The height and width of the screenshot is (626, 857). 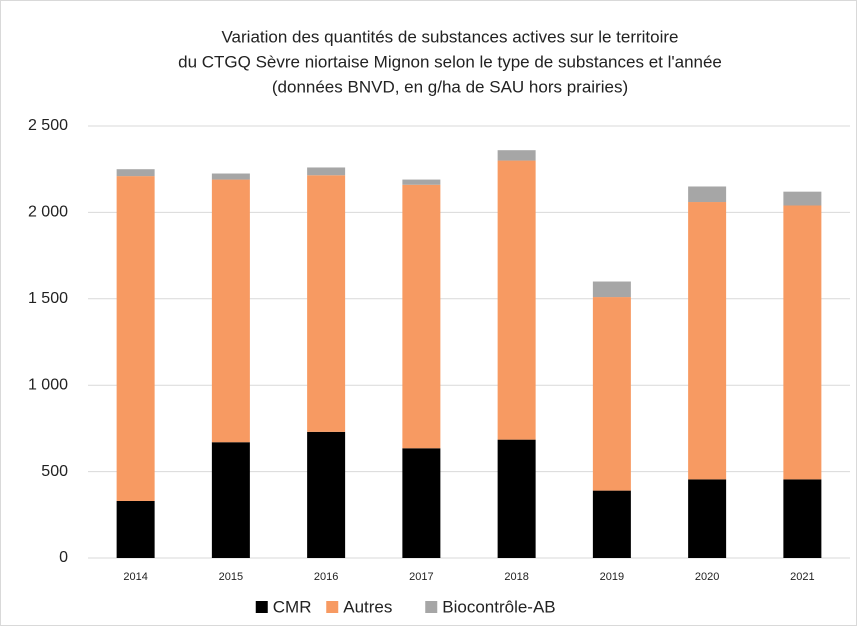 I want to click on y-tick-label: 0, so click(x=63, y=557).